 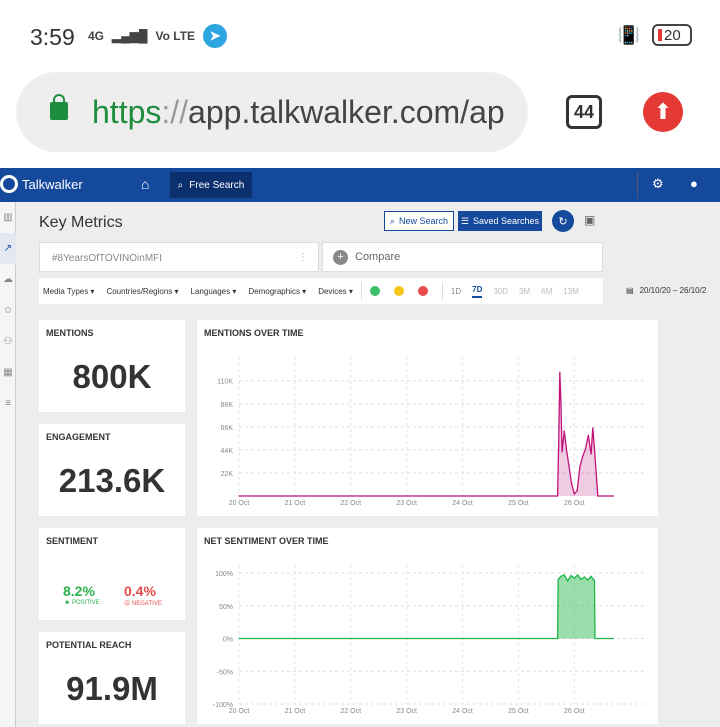 I want to click on mentions-value: 800K, so click(x=112, y=376).